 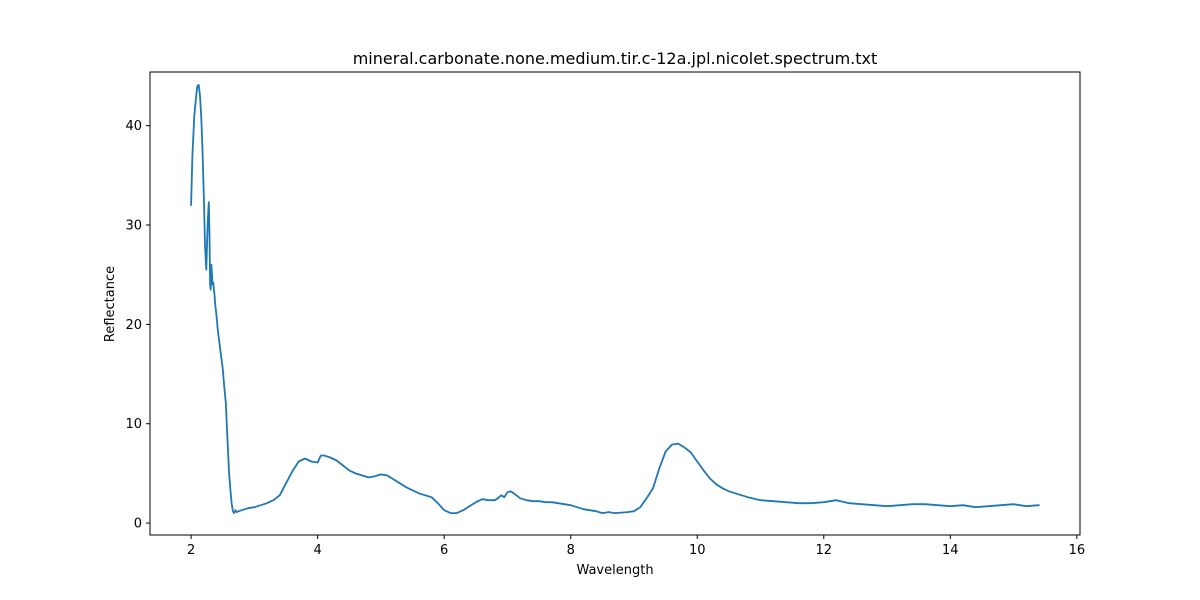 I want to click on x-tick-label: 2, so click(x=191, y=550).